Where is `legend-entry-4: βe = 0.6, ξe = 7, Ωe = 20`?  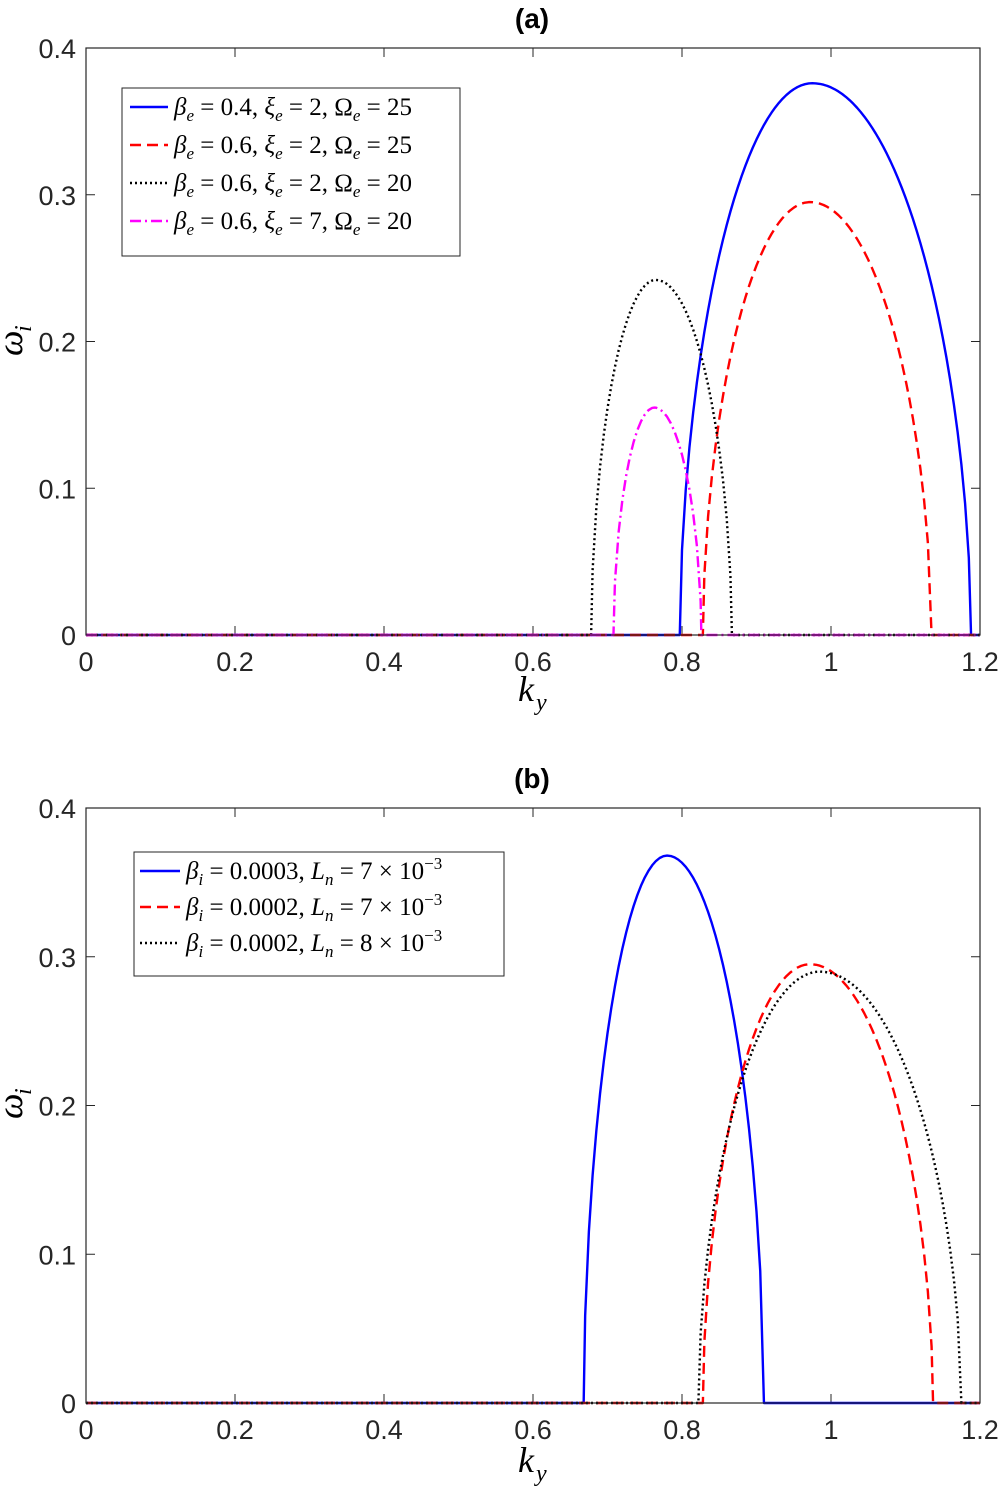
legend-entry-4: βe = 0.6, ξe = 7, Ωe = 20 is located at coordinates (292, 223).